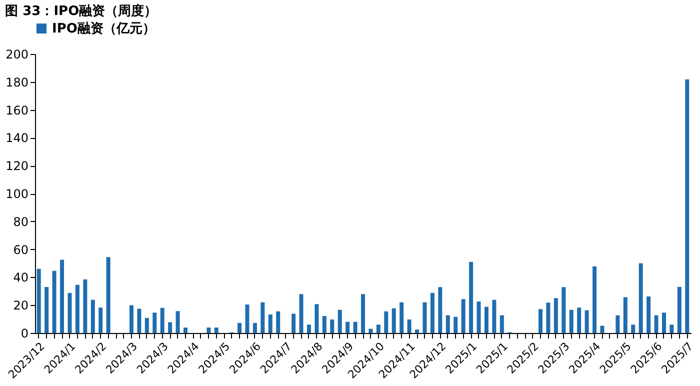 Image resolution: width=700 pixels, height=386 pixels. Describe the element at coordinates (17, 138) in the screenshot. I see `y-tick-label: 140` at that location.